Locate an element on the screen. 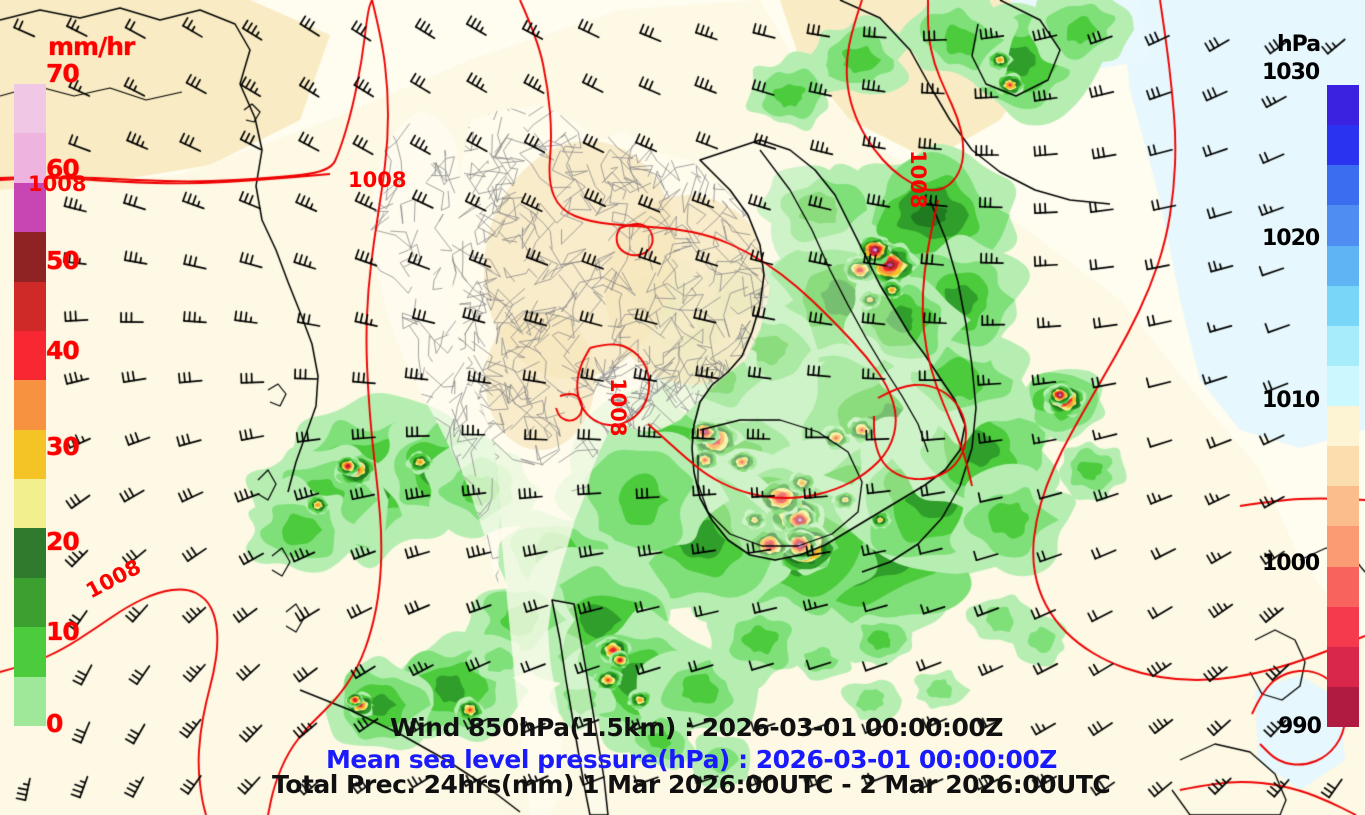 The height and width of the screenshot is (815, 1365). precip-tick-label: 30 is located at coordinates (63, 446).